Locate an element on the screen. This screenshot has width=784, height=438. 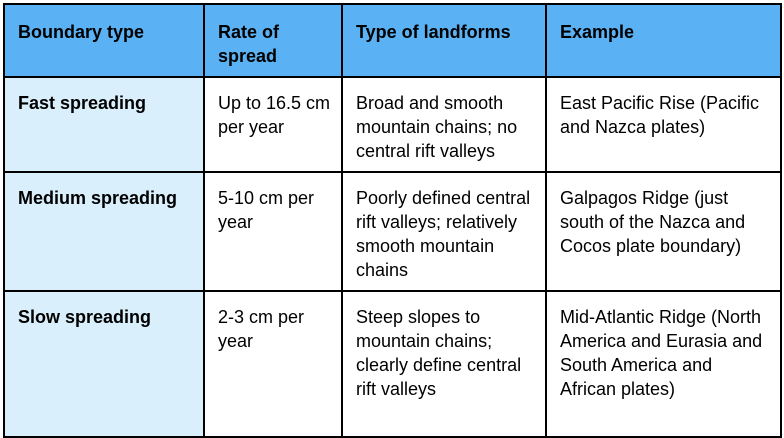
row-boundary-type: Slow spreading is located at coordinates (104, 364).